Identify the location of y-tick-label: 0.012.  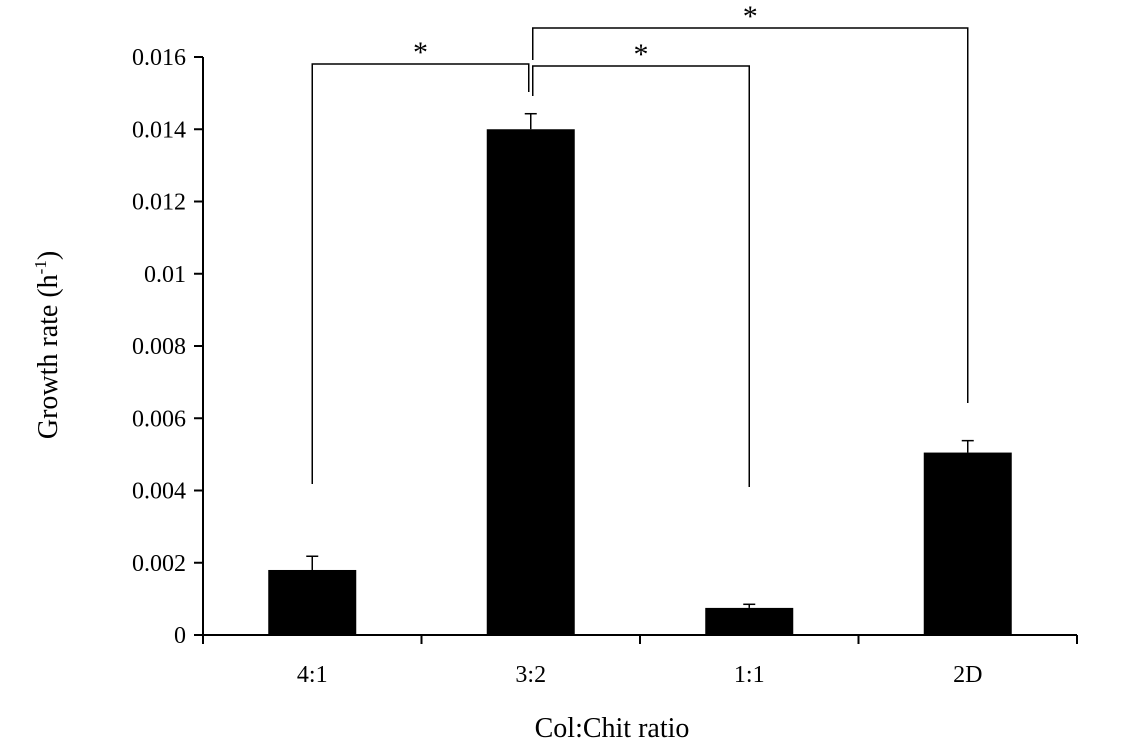
(159, 203).